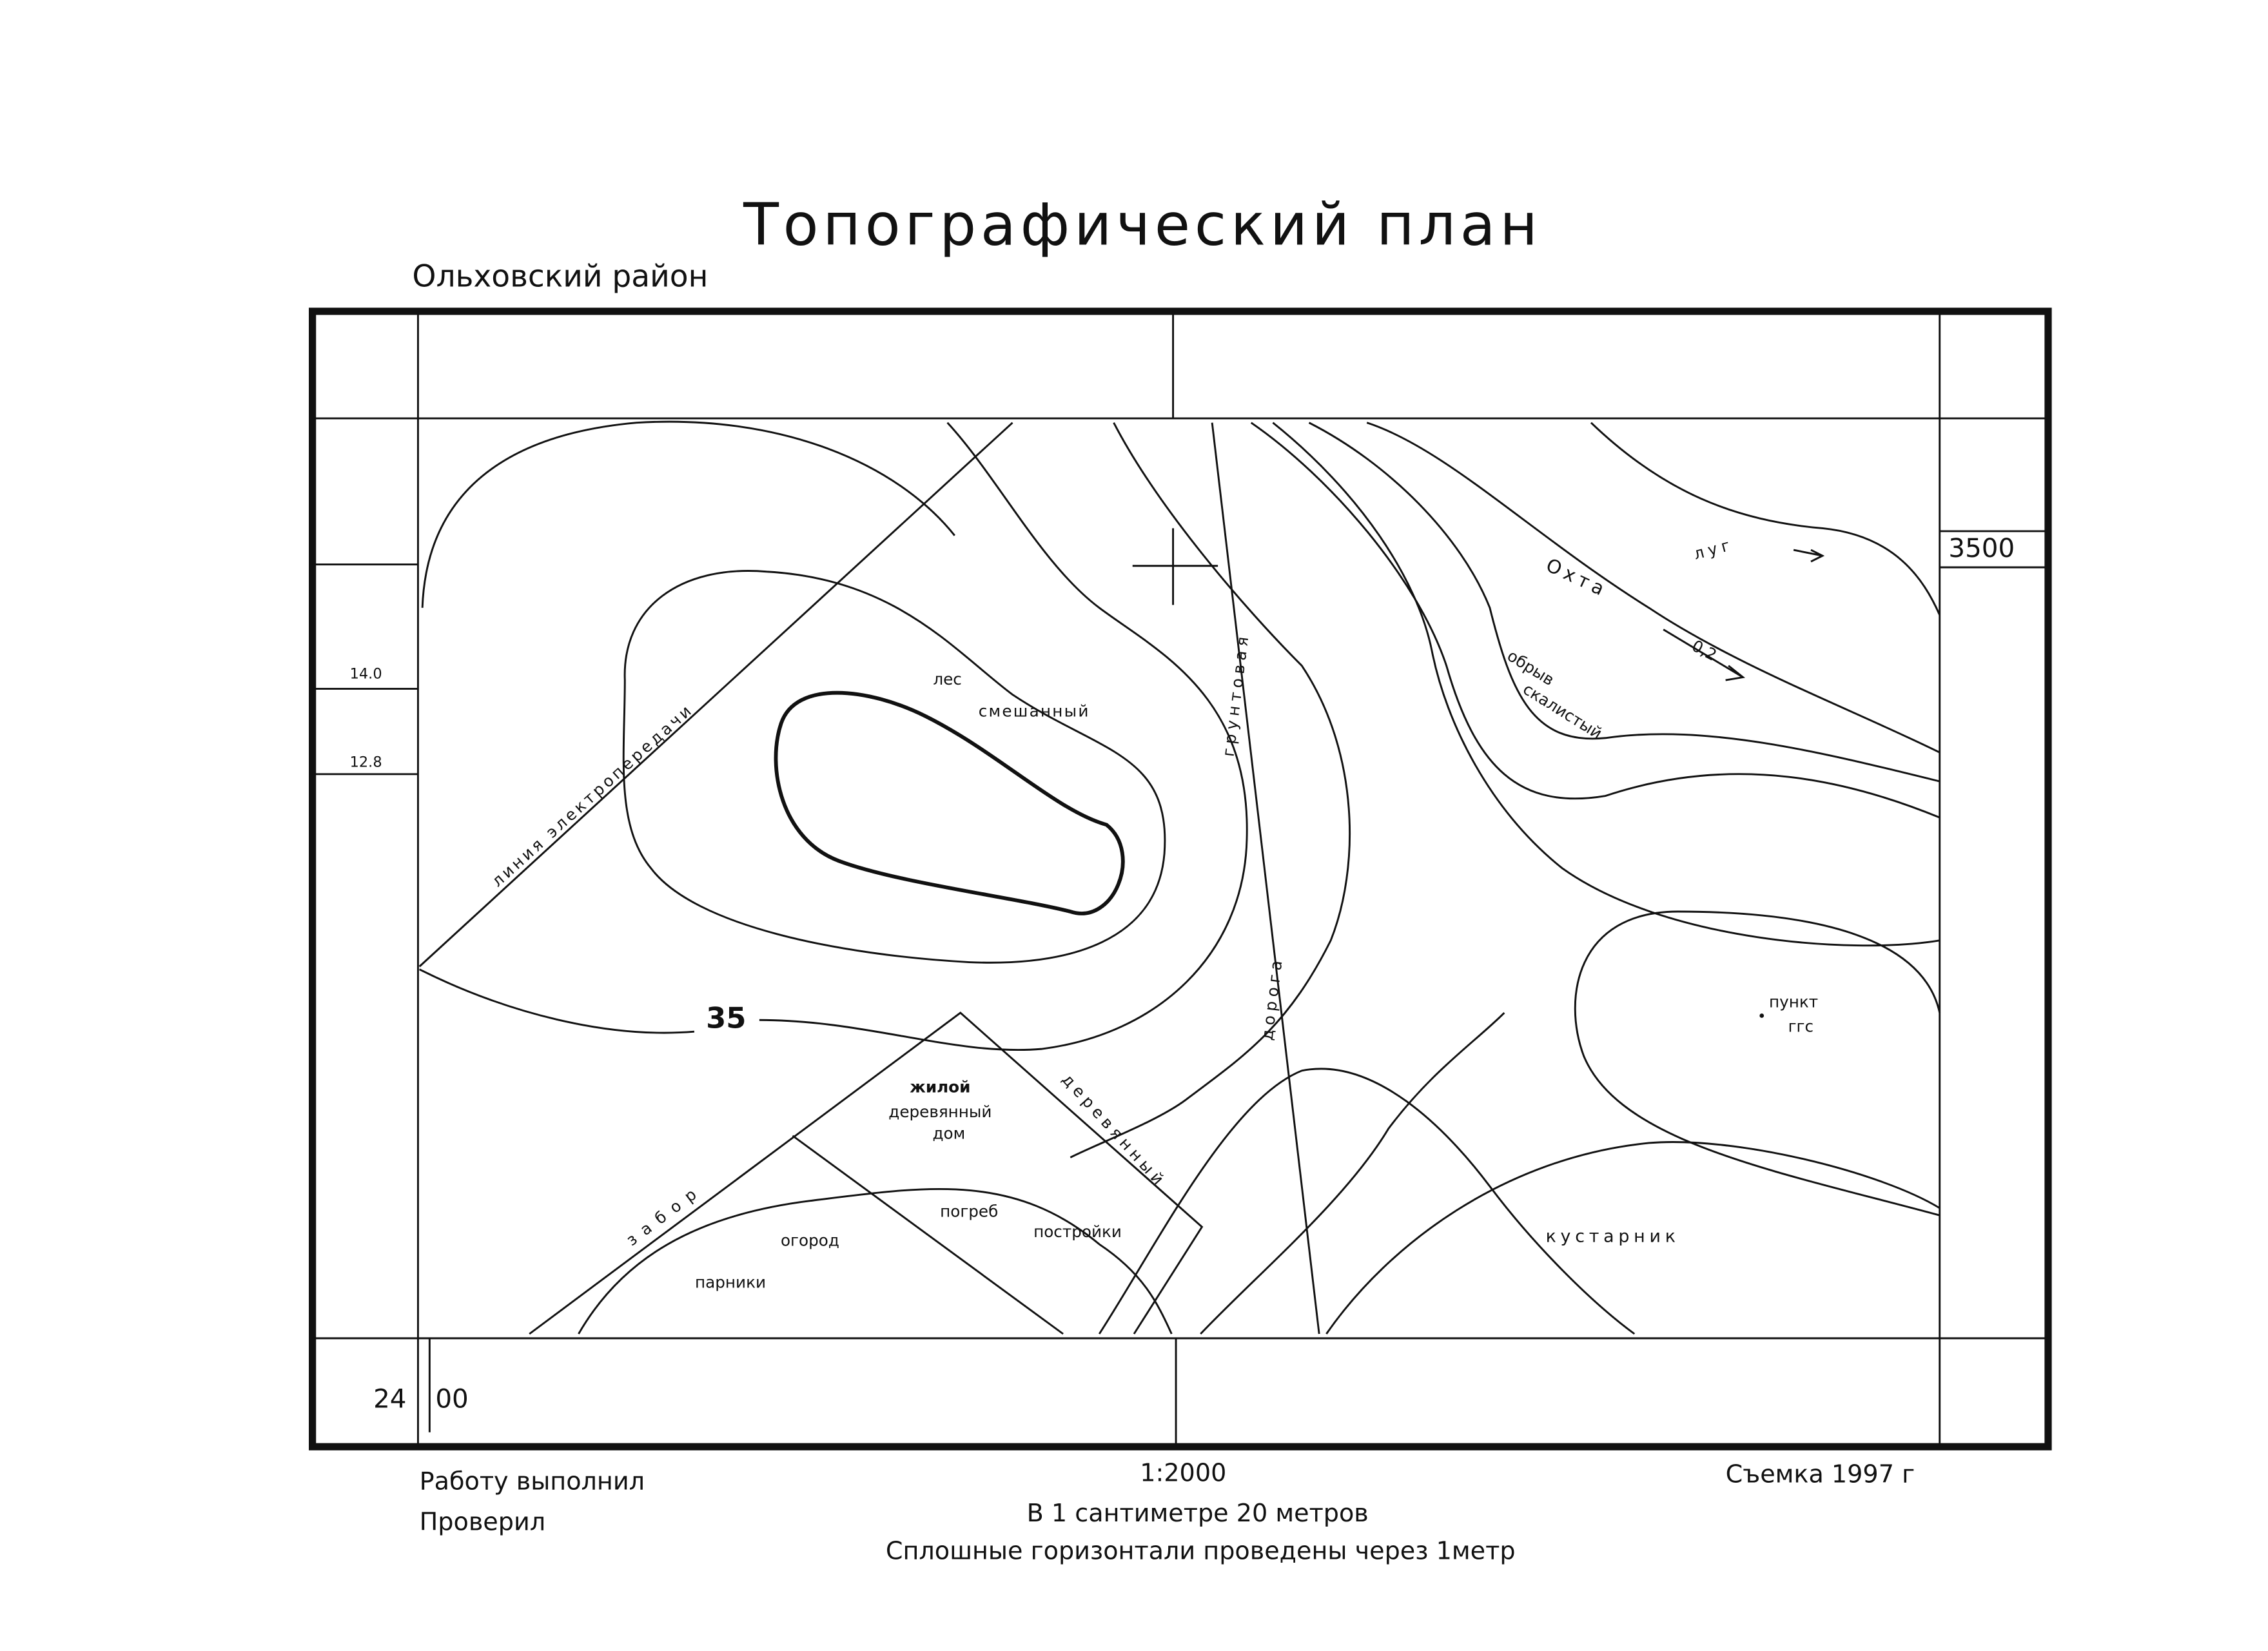 The image size is (2268, 1651). Describe the element at coordinates (1762, 1015) in the screenshot. I see `survey-point` at that location.